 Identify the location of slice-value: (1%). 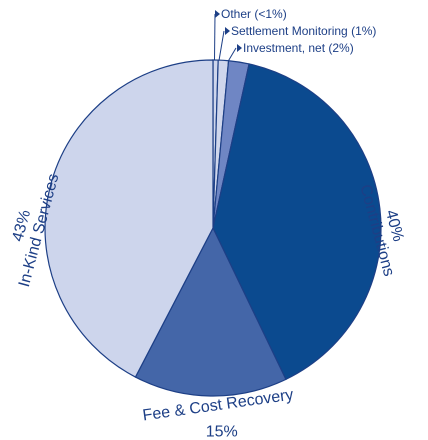
(363, 31).